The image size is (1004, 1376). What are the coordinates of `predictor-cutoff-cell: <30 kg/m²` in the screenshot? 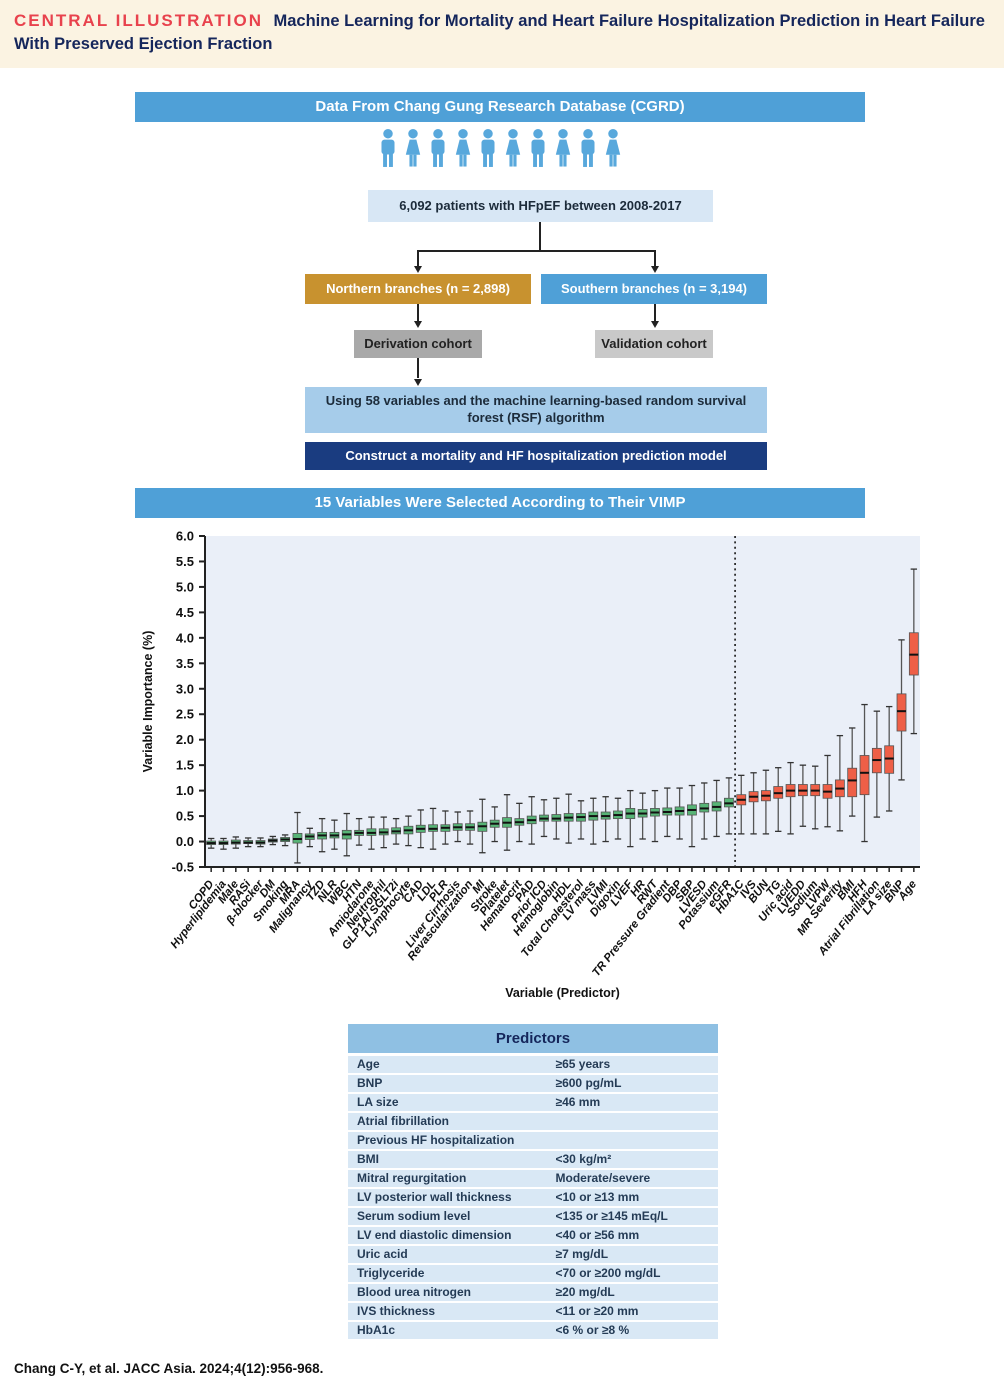 It's located at (583, 1159).